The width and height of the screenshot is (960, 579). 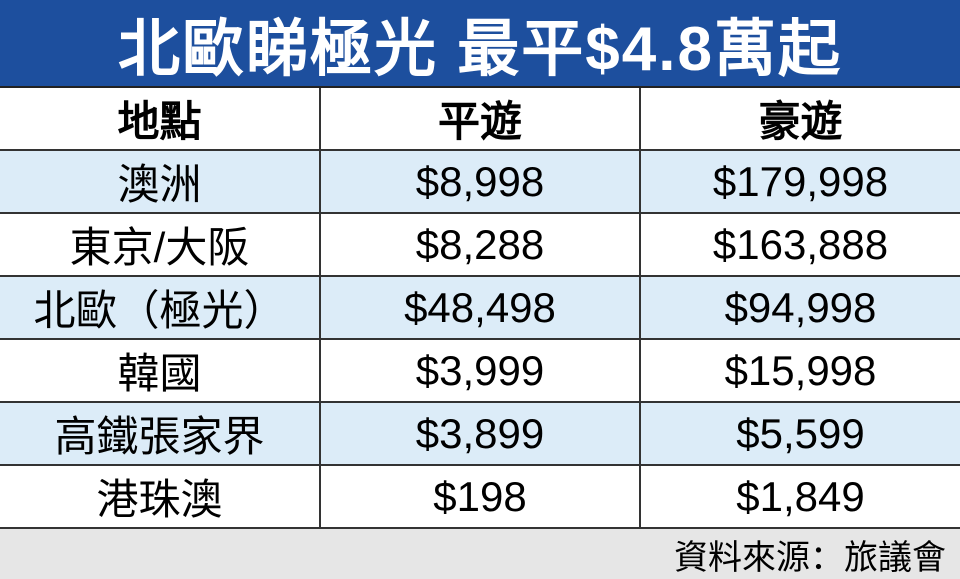 I want to click on location-cell: 高鐵張家界, so click(x=160, y=434).